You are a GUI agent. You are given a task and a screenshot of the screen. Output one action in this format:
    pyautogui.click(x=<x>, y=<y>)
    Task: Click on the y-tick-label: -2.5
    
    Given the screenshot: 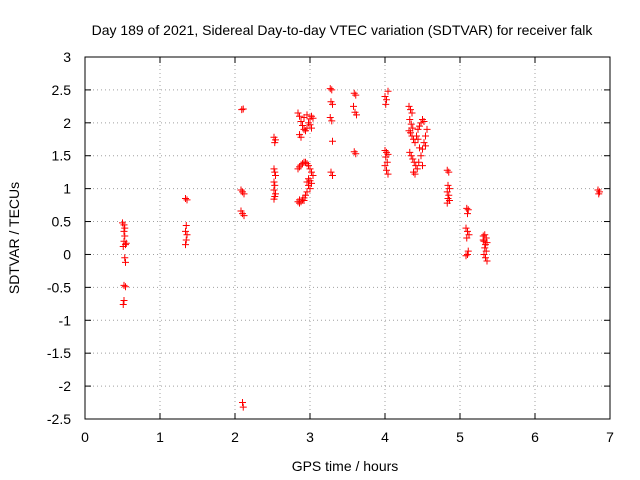 What is the action you would take?
    pyautogui.click(x=59, y=419)
    